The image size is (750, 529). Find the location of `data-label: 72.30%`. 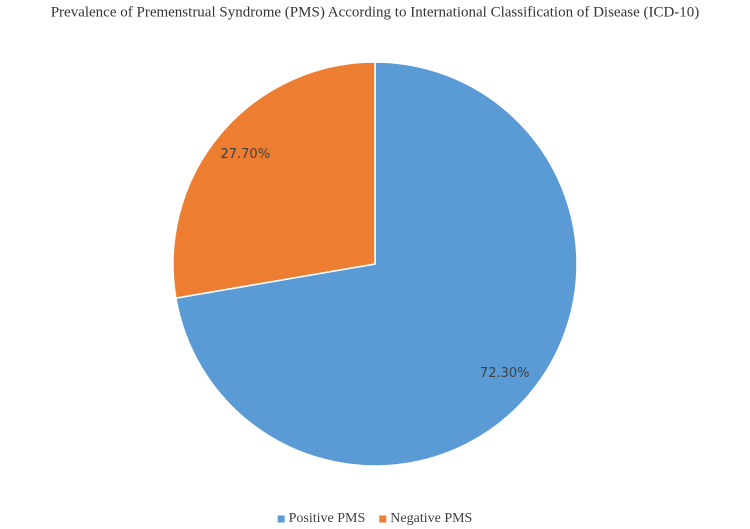

data-label: 72.30% is located at coordinates (505, 373).